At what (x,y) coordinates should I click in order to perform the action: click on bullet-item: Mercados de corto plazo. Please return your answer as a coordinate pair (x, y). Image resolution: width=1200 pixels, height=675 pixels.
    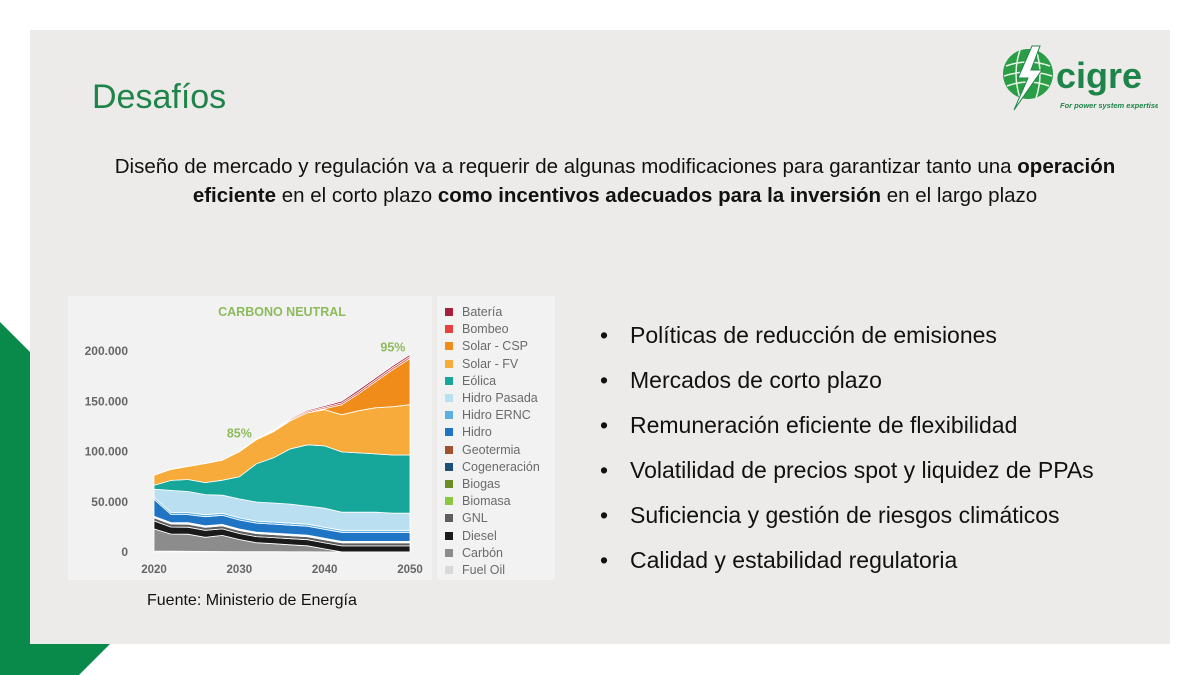
    Looking at the image, I should click on (847, 385).